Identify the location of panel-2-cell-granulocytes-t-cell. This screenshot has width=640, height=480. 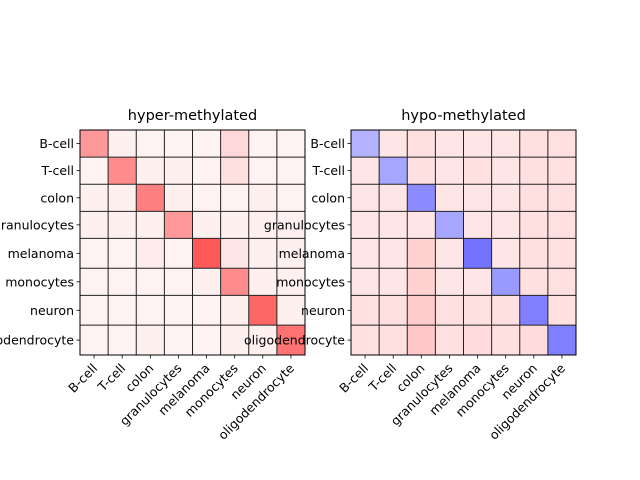
(393, 225).